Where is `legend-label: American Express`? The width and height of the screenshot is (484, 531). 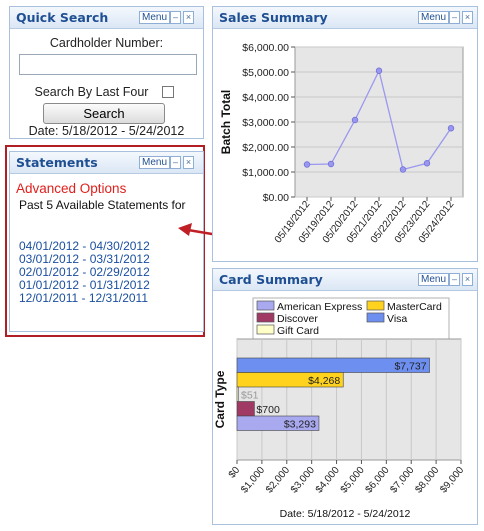 legend-label: American Express is located at coordinates (319, 307).